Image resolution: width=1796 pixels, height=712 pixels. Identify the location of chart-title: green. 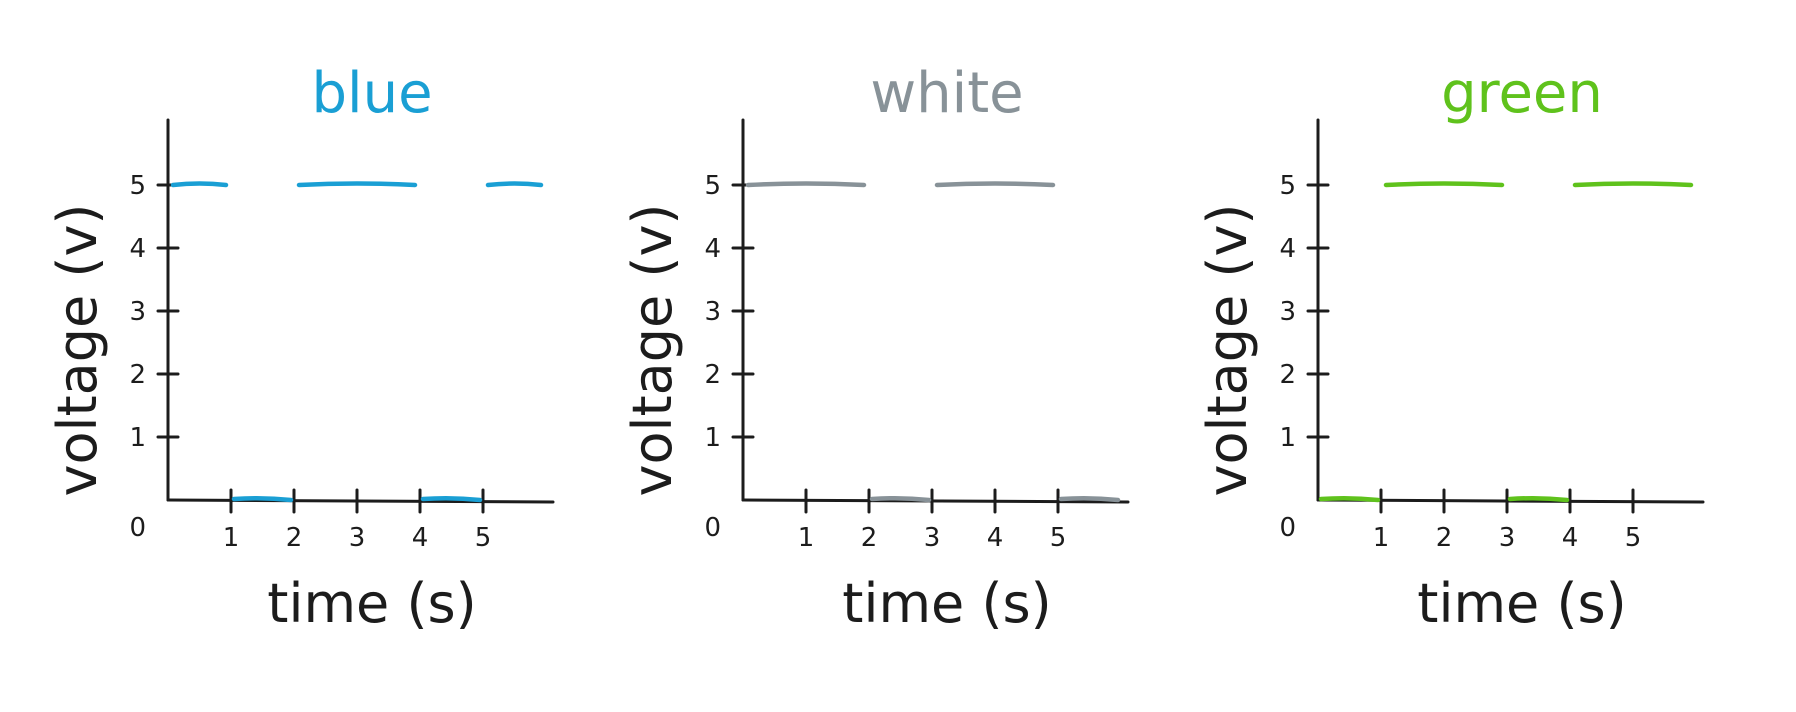
(1522, 93).